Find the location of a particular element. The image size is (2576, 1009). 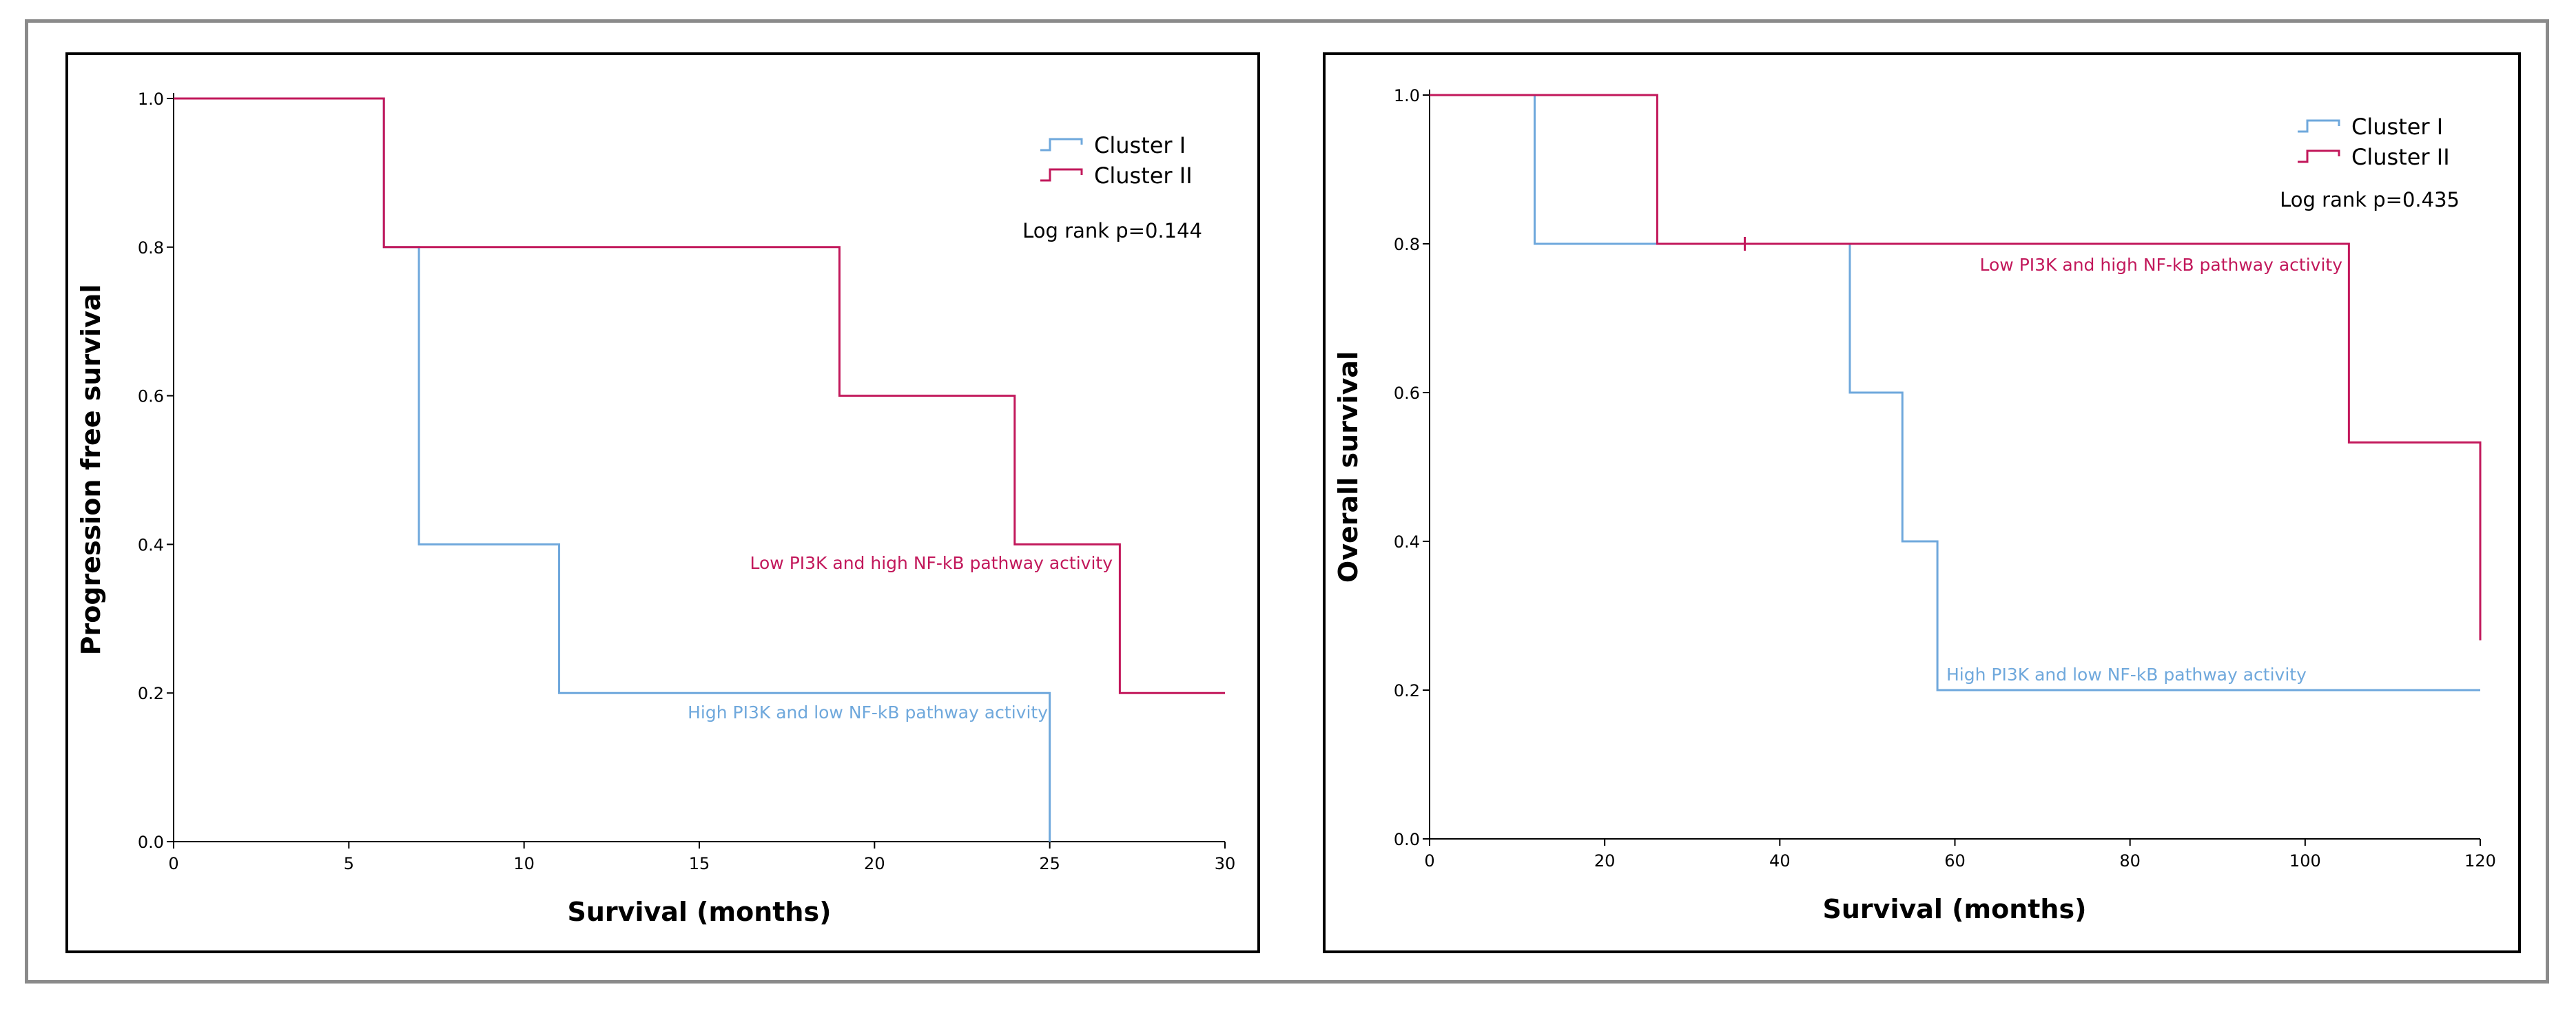

x-tick-label: 60 is located at coordinates (1955, 861).